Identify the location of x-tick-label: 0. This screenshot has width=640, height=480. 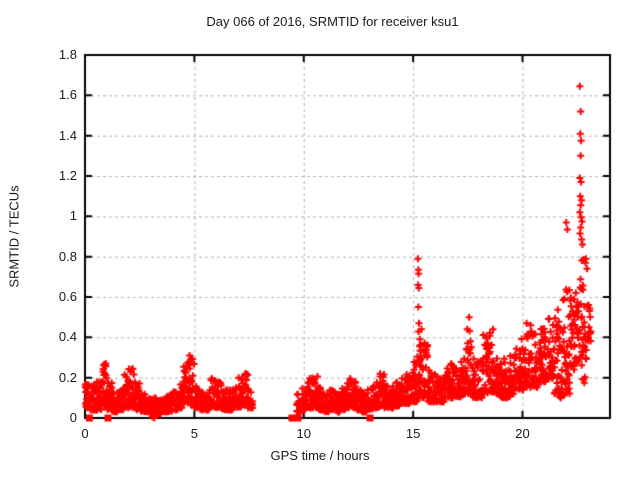
(85, 433).